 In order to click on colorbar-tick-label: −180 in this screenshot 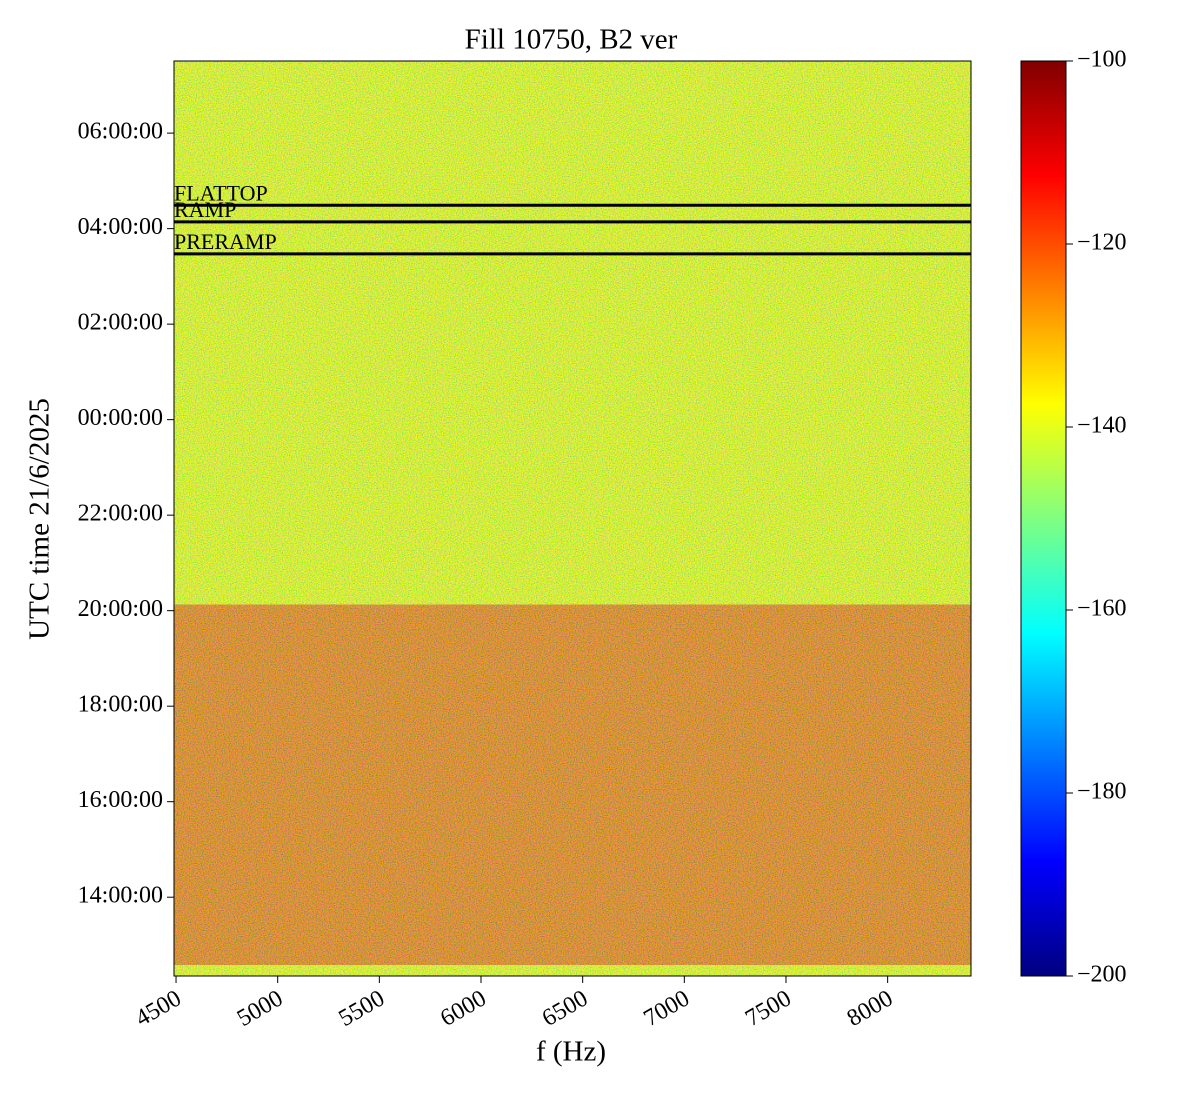, I will do `click(1102, 792)`.